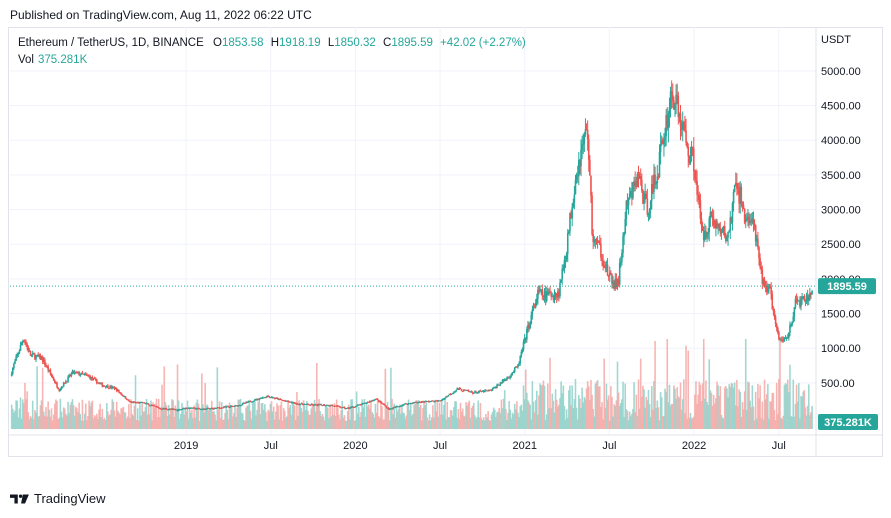 The image size is (891, 518). I want to click on x-tick-label: 2022, so click(694, 446).